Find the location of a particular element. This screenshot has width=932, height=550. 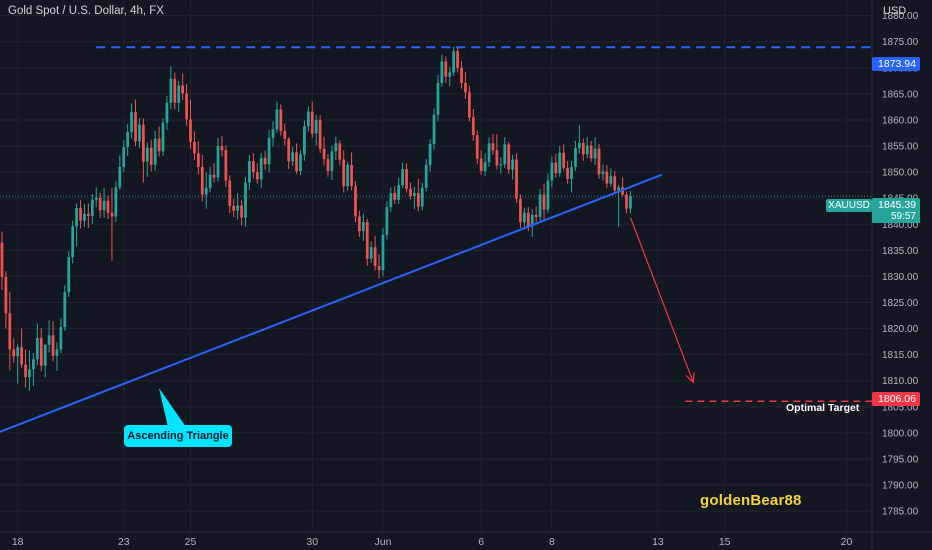

price-axis-label: 1825.00 is located at coordinates (900, 303).